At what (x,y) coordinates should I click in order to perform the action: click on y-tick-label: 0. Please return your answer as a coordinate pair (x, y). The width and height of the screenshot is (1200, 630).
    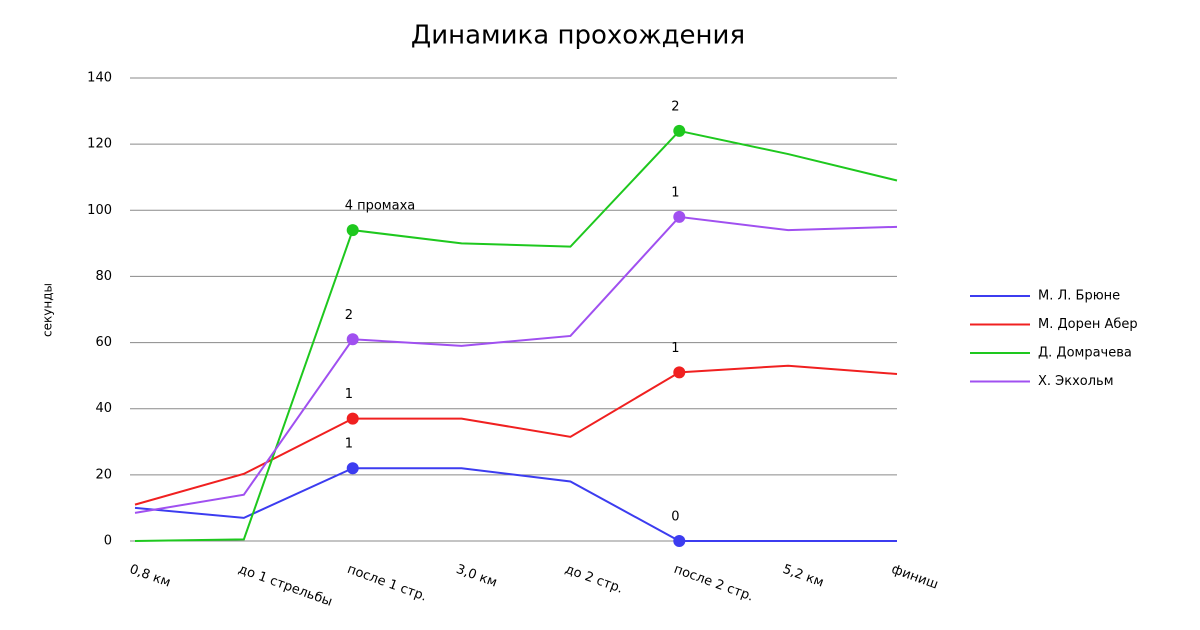
    Looking at the image, I should click on (108, 541).